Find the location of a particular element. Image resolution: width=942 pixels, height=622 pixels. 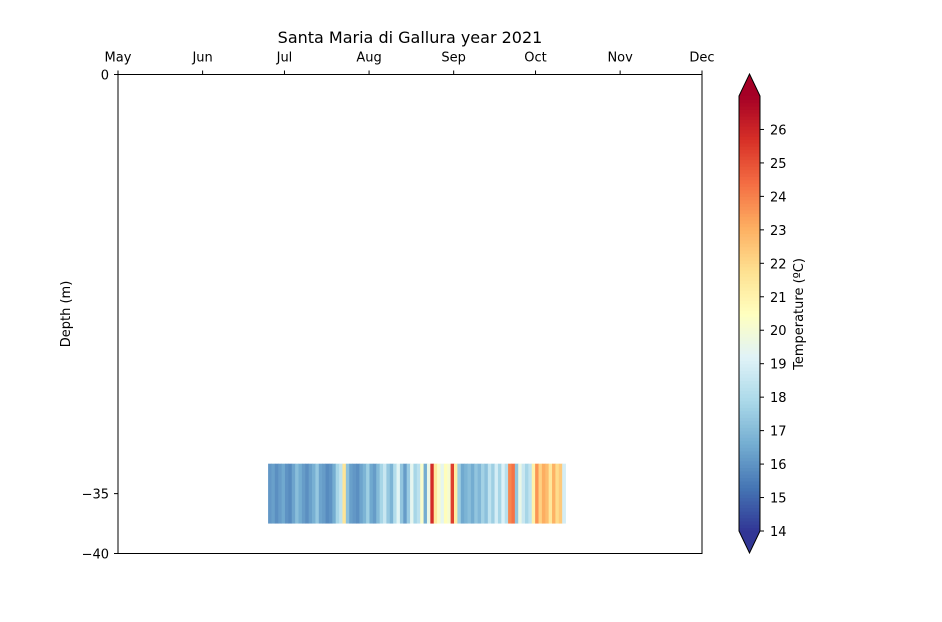

colorbar-extend-max is located at coordinates (749, 85).